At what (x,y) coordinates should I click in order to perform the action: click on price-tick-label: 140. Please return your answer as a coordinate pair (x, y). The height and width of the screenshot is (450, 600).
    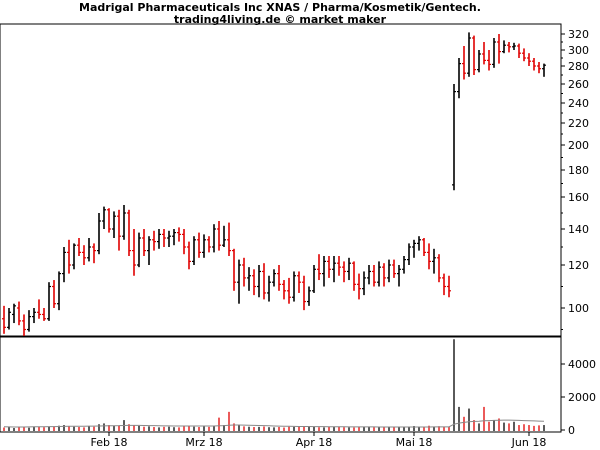
    Looking at the image, I should click on (578, 229).